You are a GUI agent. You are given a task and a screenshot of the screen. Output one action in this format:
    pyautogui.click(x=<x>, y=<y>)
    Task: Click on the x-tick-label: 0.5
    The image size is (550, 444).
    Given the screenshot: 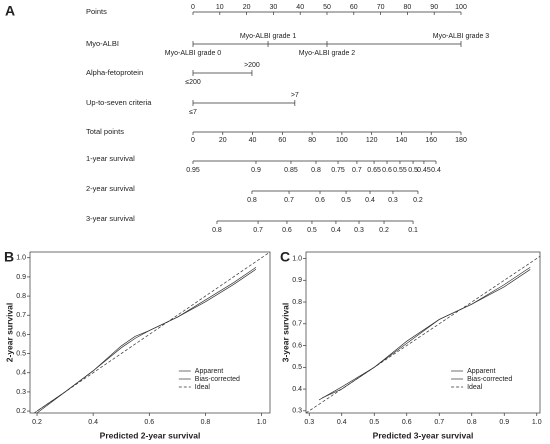 What is the action you would take?
    pyautogui.click(x=374, y=422)
    